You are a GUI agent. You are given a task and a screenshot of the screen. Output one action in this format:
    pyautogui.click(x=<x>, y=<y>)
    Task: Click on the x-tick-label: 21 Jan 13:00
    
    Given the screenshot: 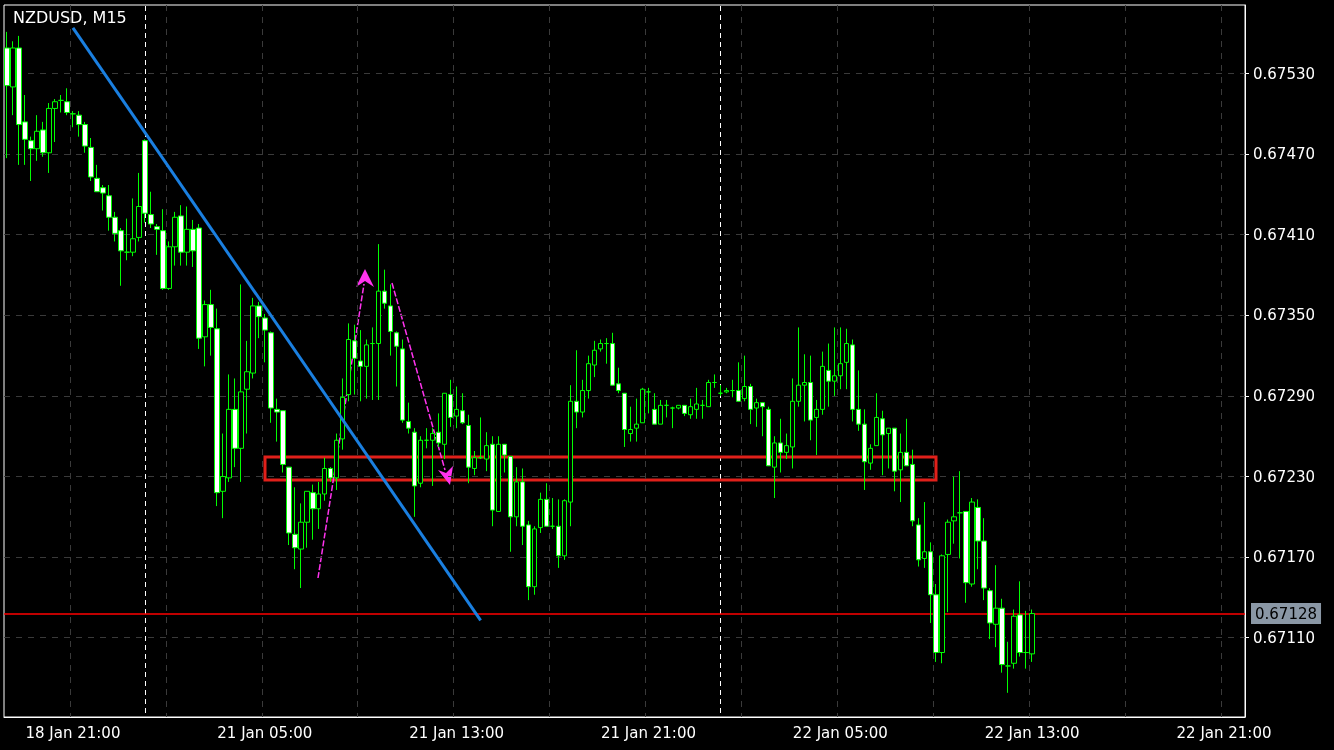 What is the action you would take?
    pyautogui.click(x=457, y=732)
    